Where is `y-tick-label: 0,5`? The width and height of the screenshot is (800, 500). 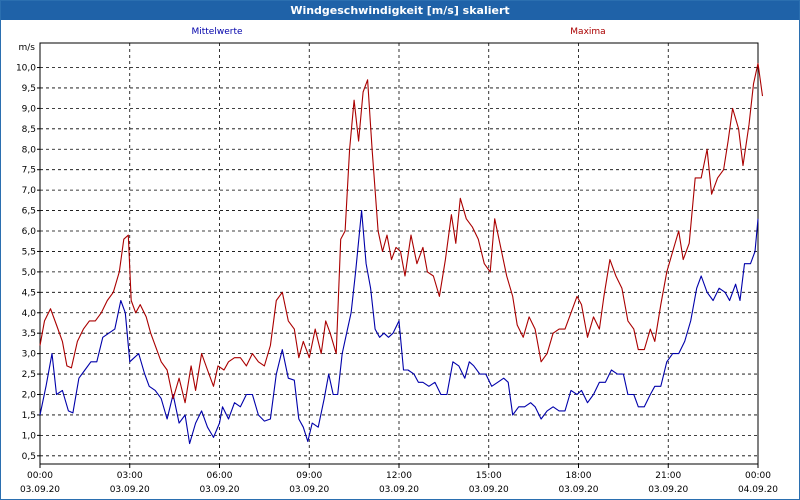 y-tick-label: 0,5 is located at coordinates (29, 457).